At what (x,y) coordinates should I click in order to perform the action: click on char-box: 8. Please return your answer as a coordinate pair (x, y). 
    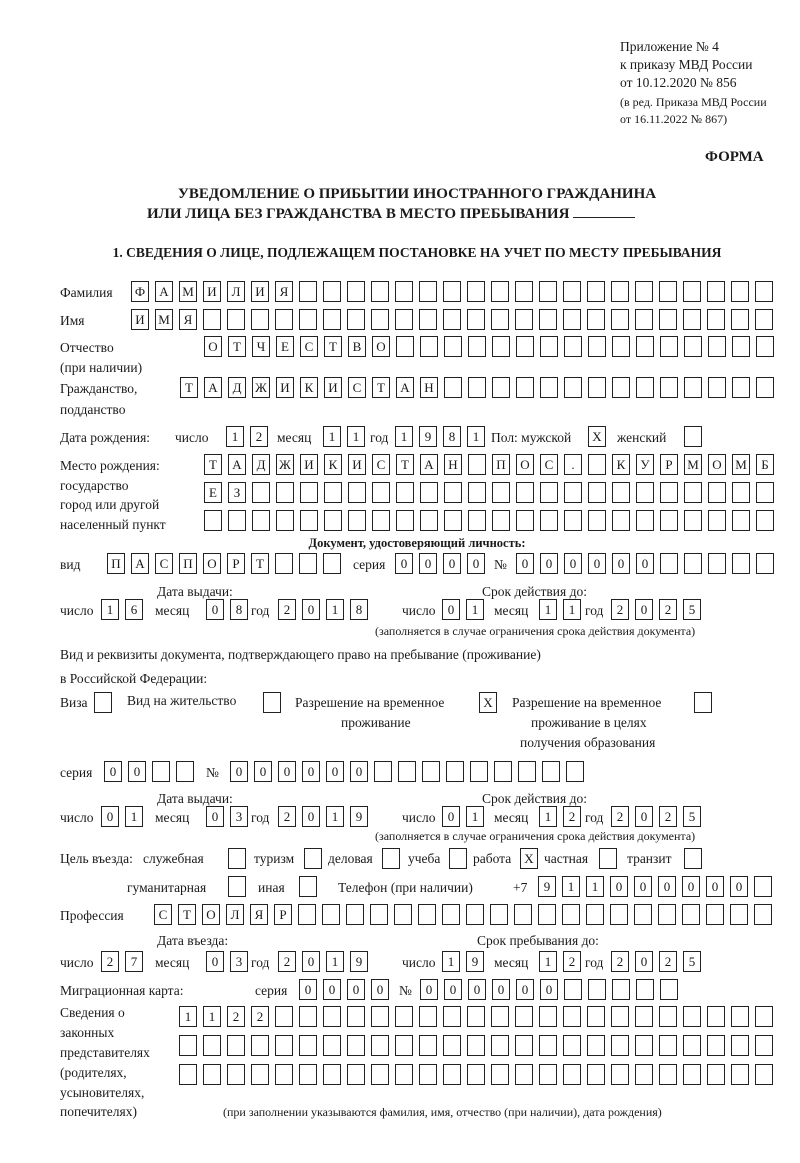
    Looking at the image, I should click on (359, 609).